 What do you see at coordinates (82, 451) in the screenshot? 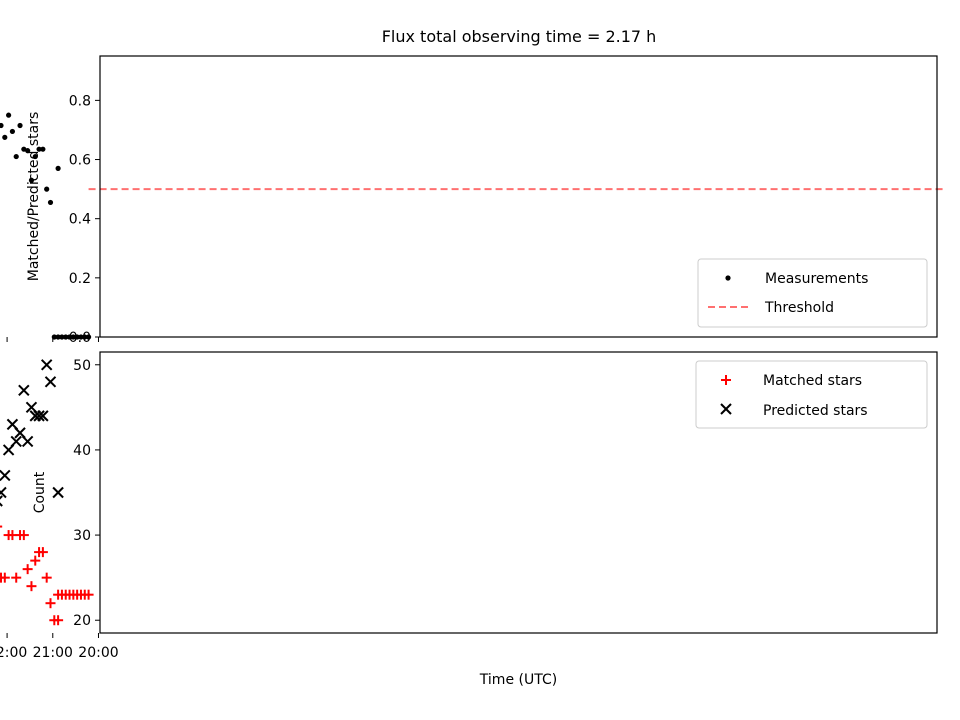
I see `y-tick-label: 40` at bounding box center [82, 451].